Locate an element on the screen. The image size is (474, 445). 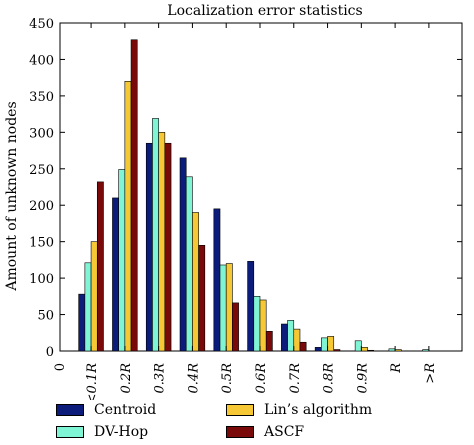
x-tick-label: 0.8R is located at coordinates (329, 378).